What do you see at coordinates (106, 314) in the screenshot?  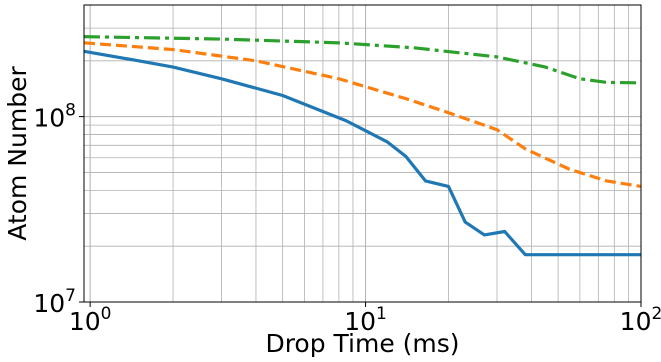 I see `x-tick-exponent: 0` at bounding box center [106, 314].